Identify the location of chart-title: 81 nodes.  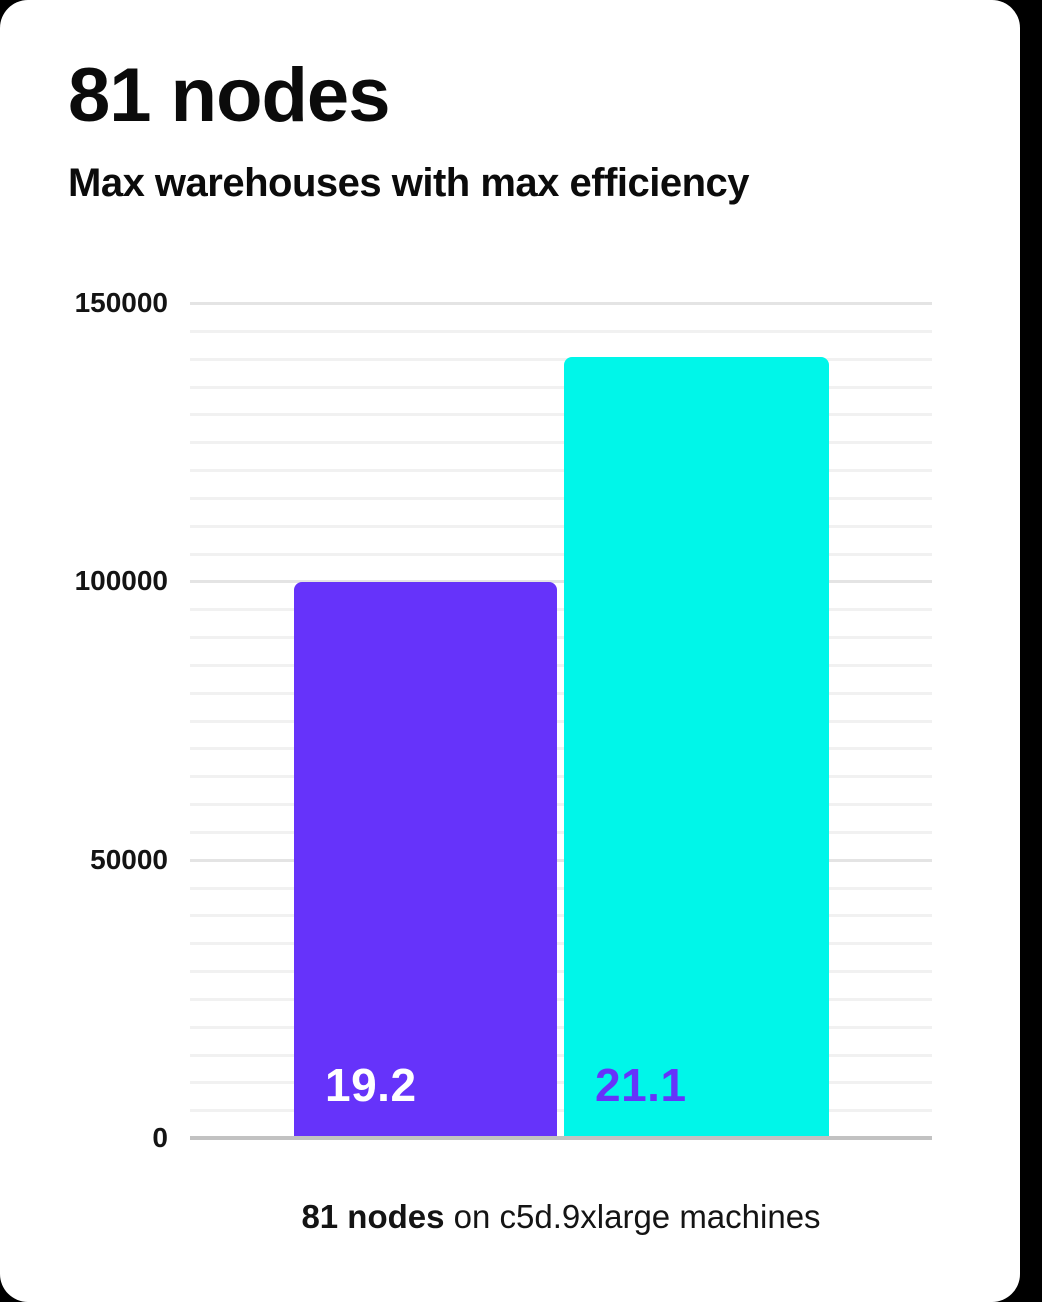
(229, 95).